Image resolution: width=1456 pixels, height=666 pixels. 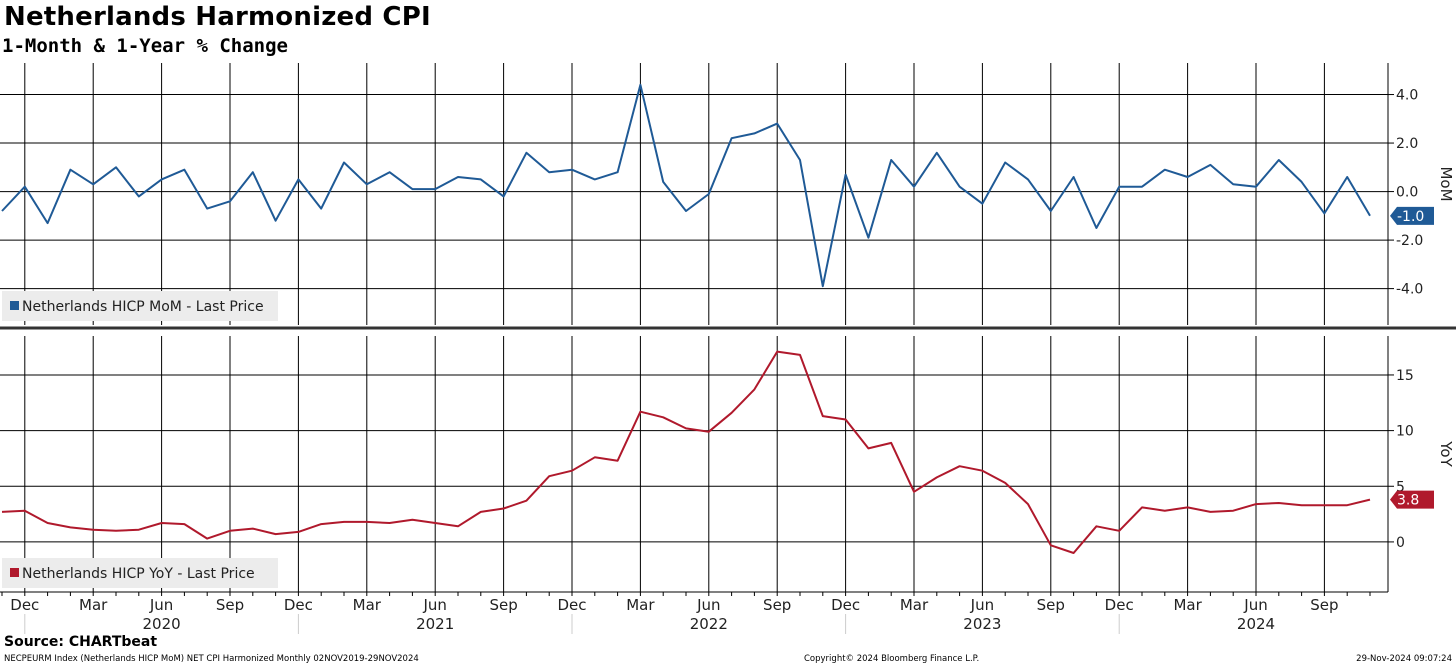 I want to click on yoy-legend-label: Netherlands HICP YoY - Last Price, so click(x=138, y=574).